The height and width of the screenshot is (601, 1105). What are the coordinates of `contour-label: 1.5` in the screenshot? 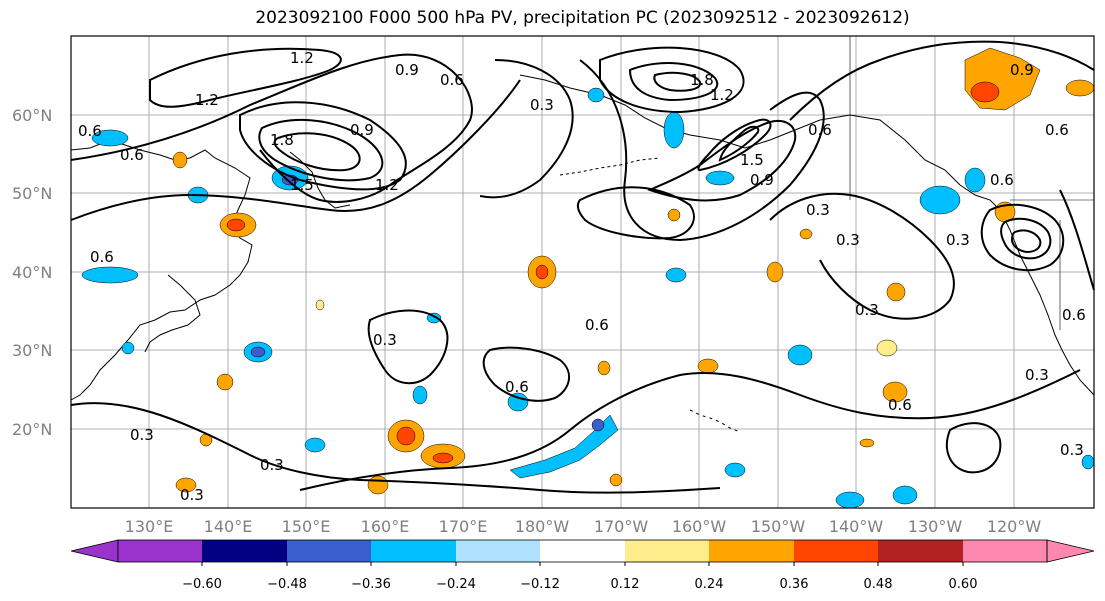 It's located at (752, 160).